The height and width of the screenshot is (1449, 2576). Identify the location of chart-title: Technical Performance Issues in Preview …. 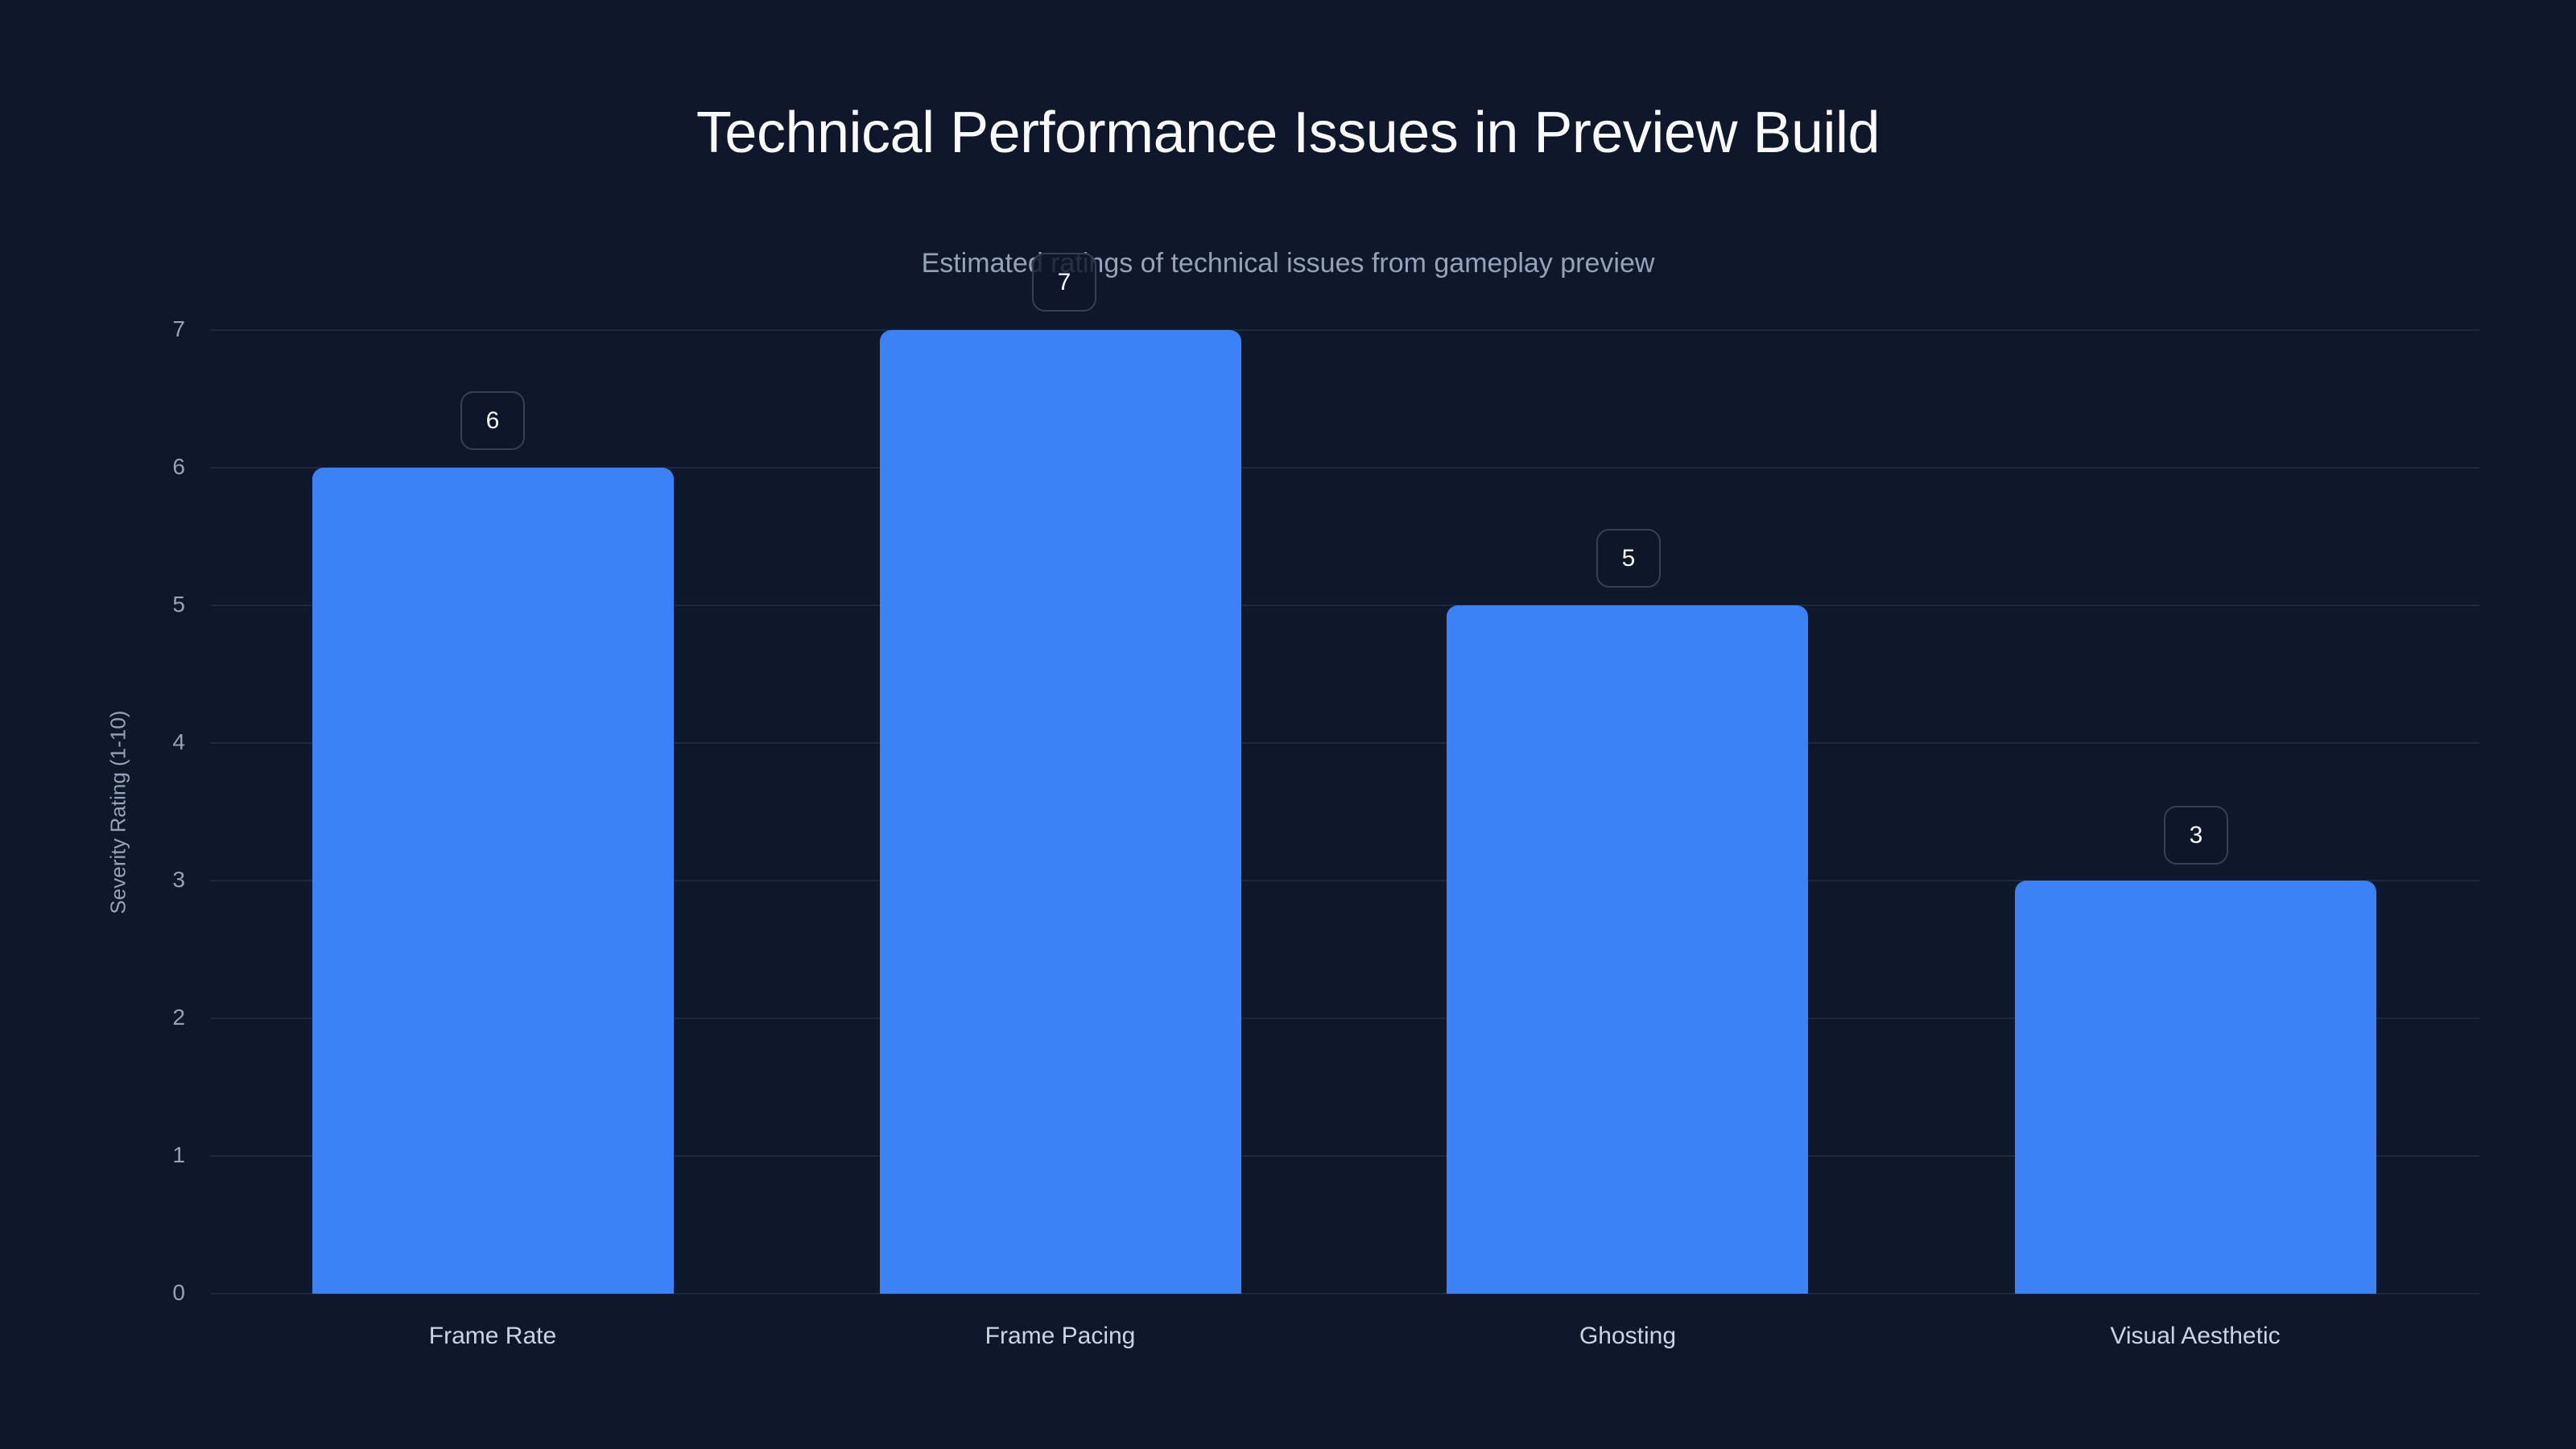
(1288, 133).